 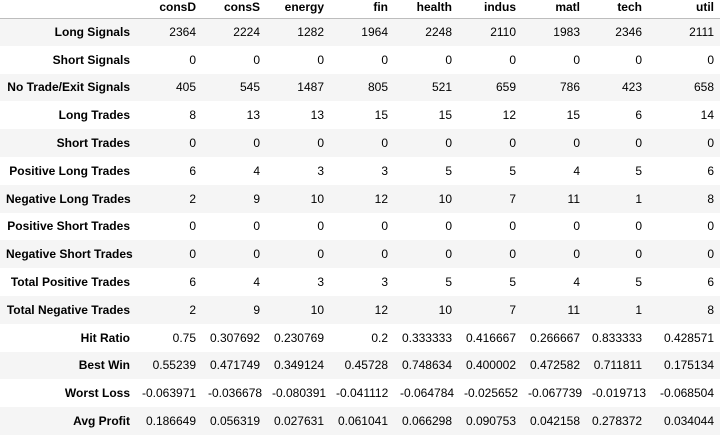 I want to click on table-cell: 658, so click(x=703, y=87).